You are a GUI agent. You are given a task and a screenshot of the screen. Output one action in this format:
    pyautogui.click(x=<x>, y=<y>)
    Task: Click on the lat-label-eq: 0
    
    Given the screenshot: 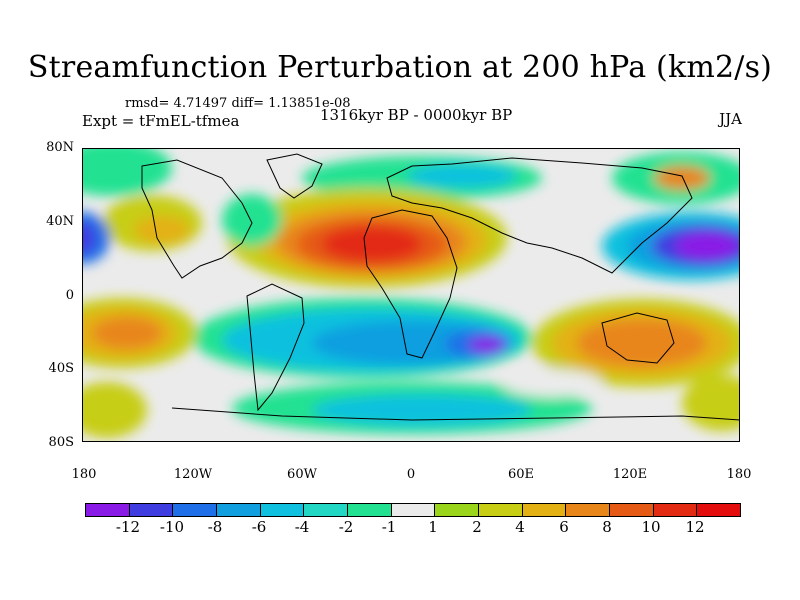 What is the action you would take?
    pyautogui.click(x=69, y=295)
    